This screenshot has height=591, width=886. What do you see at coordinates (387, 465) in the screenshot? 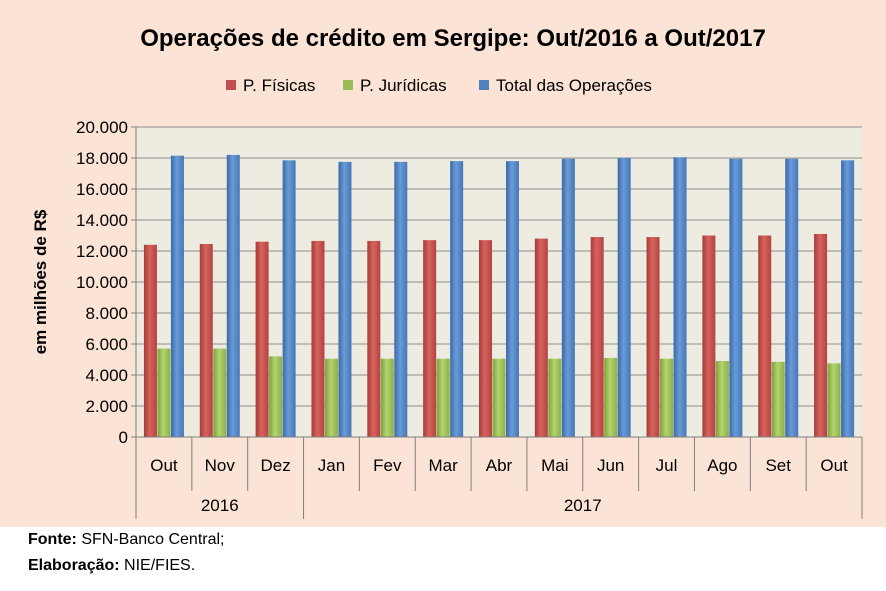
I see `x-tick-label: Fev` at bounding box center [387, 465].